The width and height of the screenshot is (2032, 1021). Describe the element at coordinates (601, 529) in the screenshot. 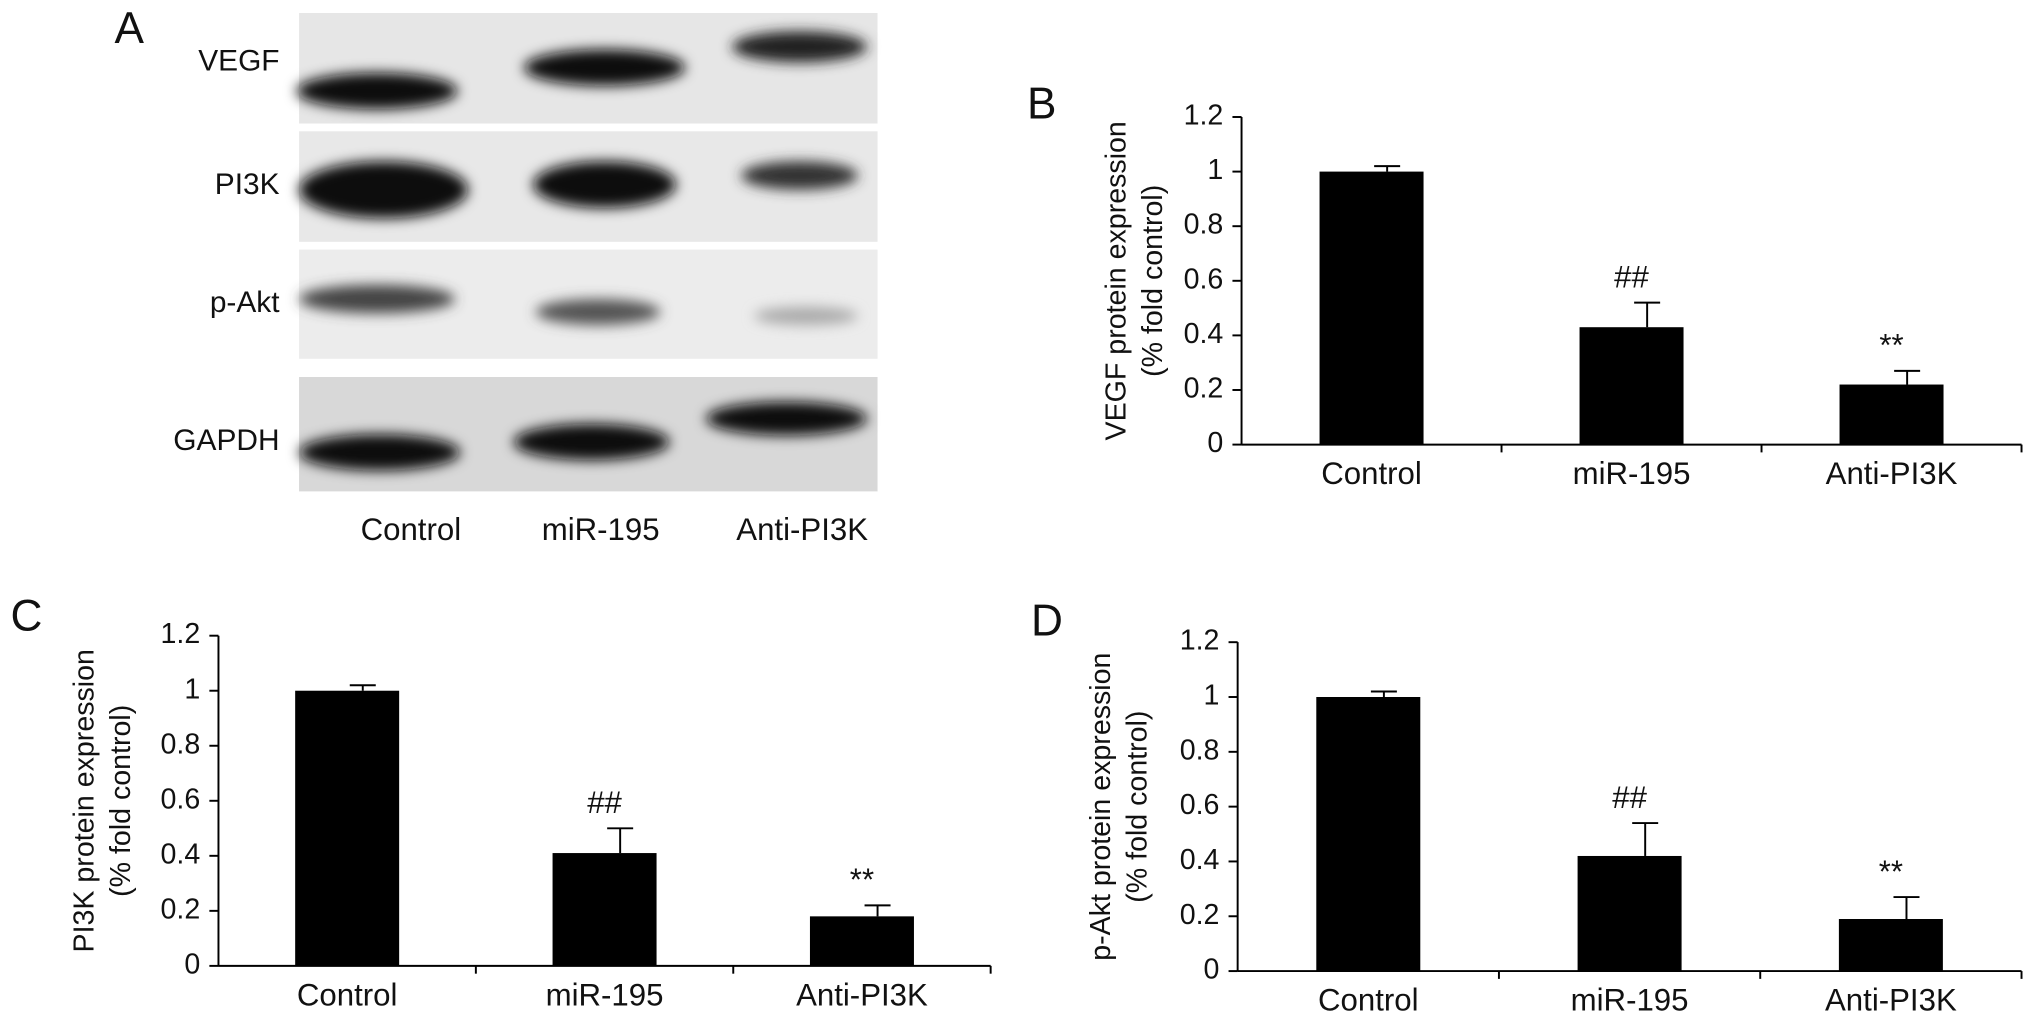

I see `blot-lane-label: miR-195` at that location.